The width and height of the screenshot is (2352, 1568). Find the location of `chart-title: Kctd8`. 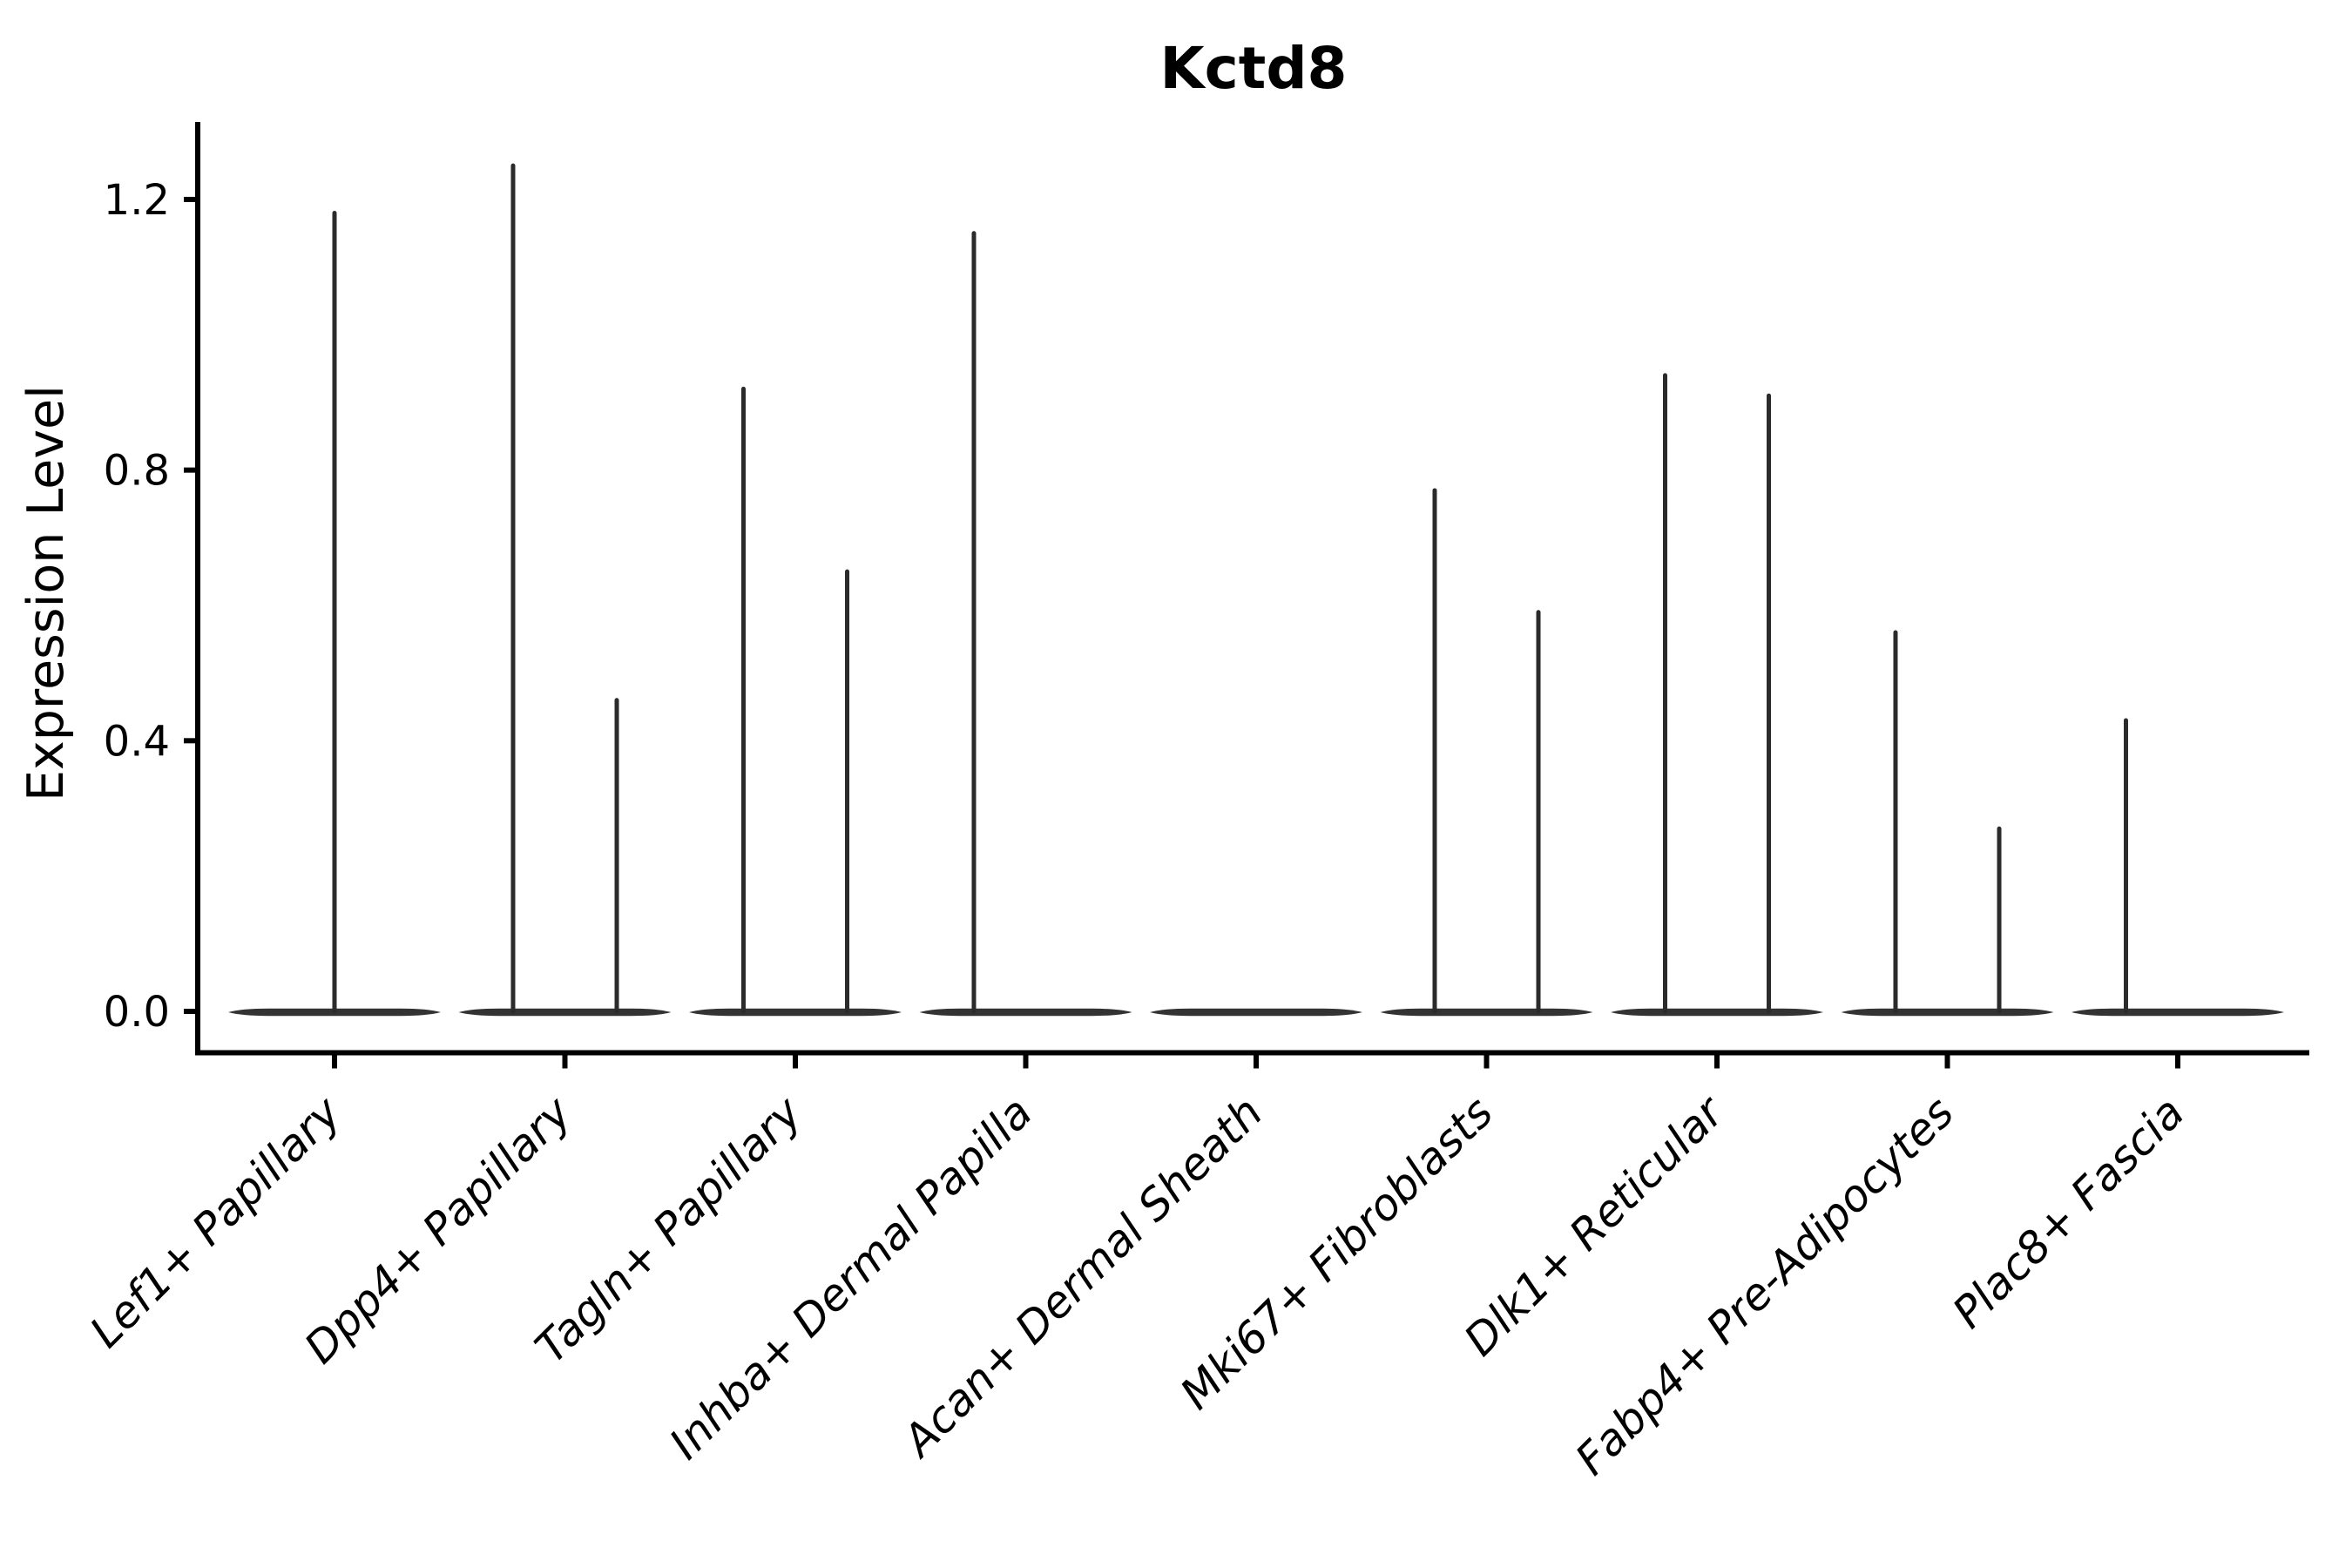

chart-title: Kctd8 is located at coordinates (1254, 68).